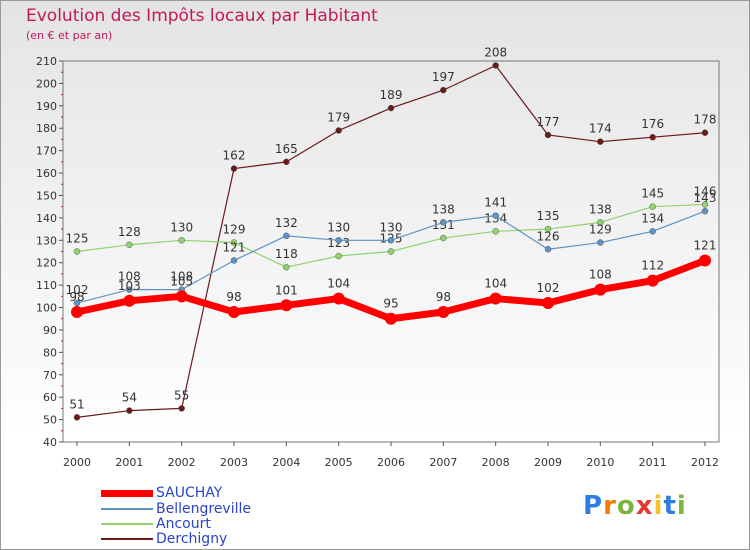 Image resolution: width=750 pixels, height=550 pixels. Describe the element at coordinates (202, 16) in the screenshot. I see `chart-title: Evolution des Impôts locaux par Habitant` at that location.